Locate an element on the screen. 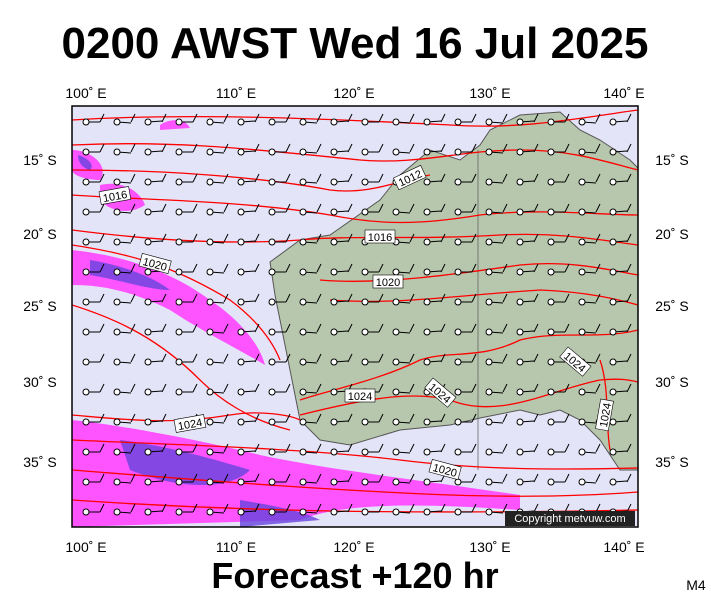  isobar-label-box is located at coordinates (190, 423).